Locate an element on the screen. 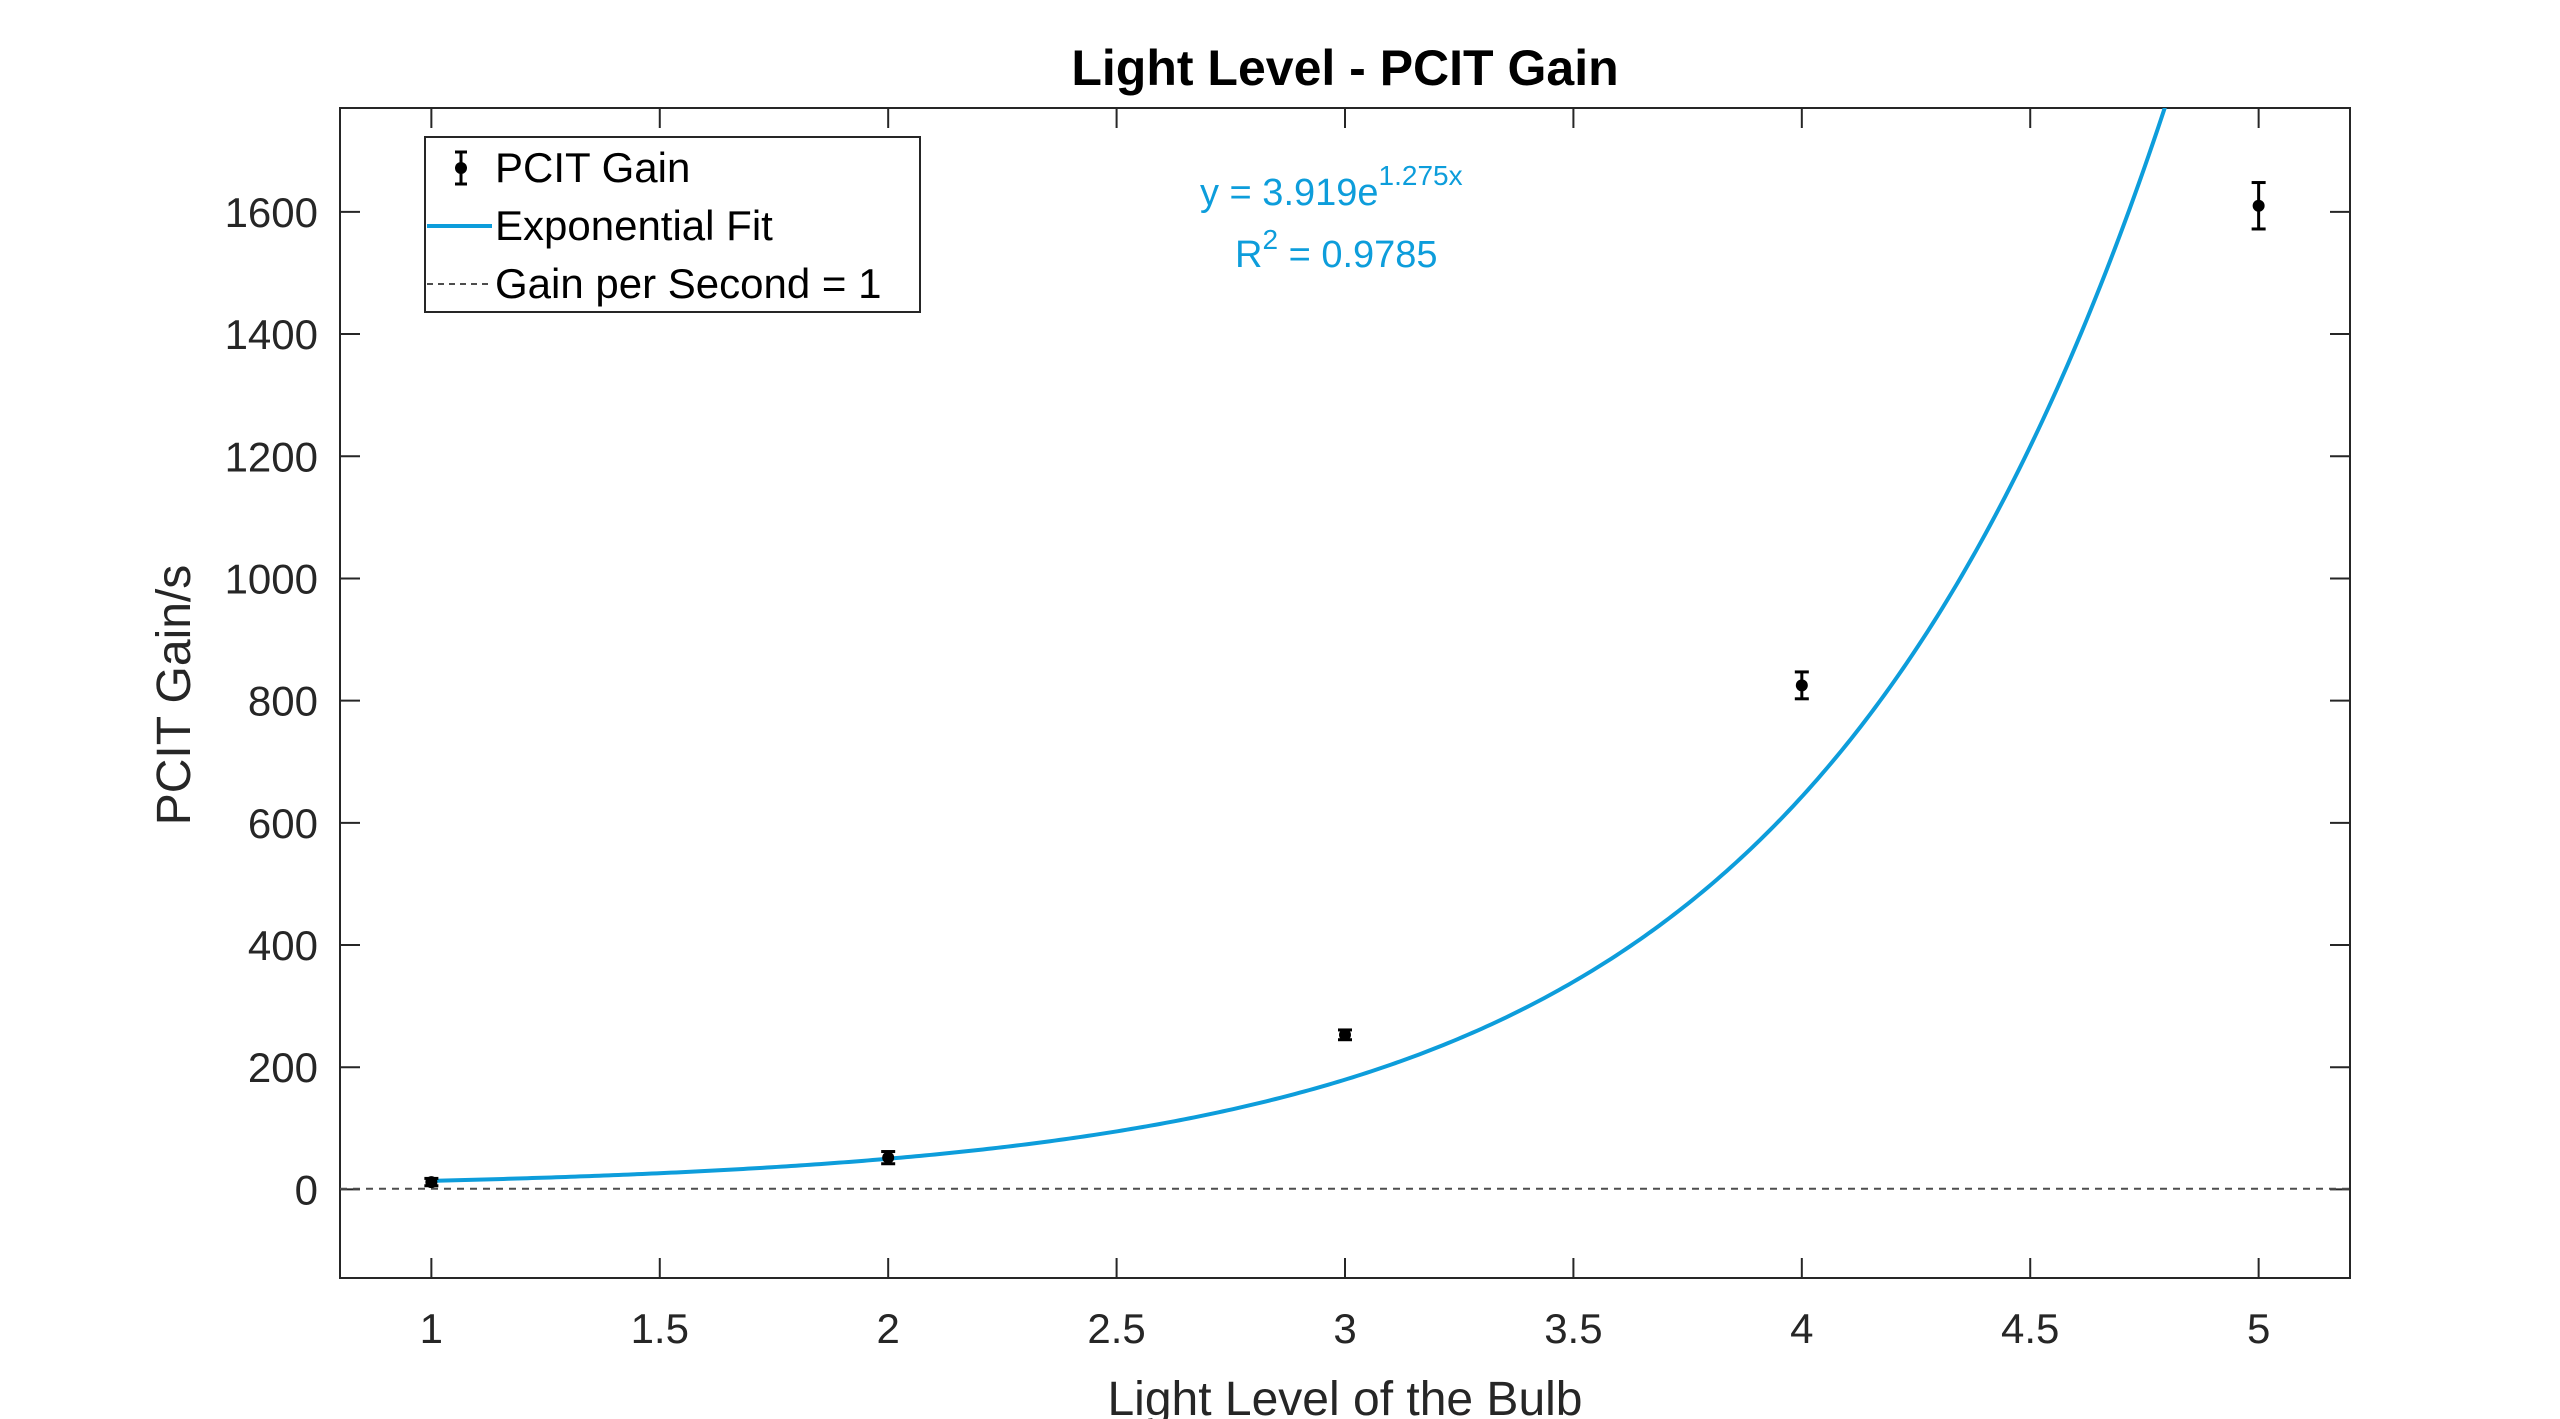 The image size is (2560, 1419). legend-label-pcit-gain: PCIT Gain is located at coordinates (592, 167).